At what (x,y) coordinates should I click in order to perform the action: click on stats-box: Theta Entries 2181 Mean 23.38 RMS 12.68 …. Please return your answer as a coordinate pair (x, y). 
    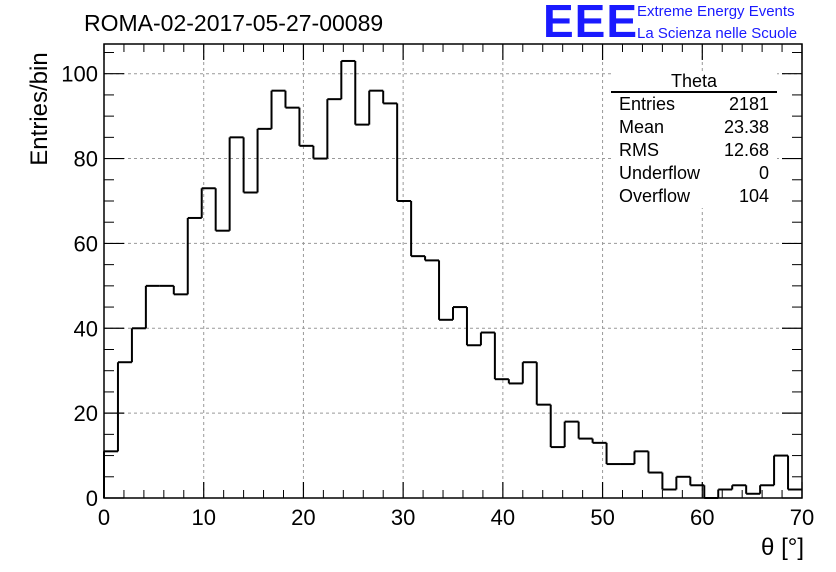
    Looking at the image, I should click on (694, 140).